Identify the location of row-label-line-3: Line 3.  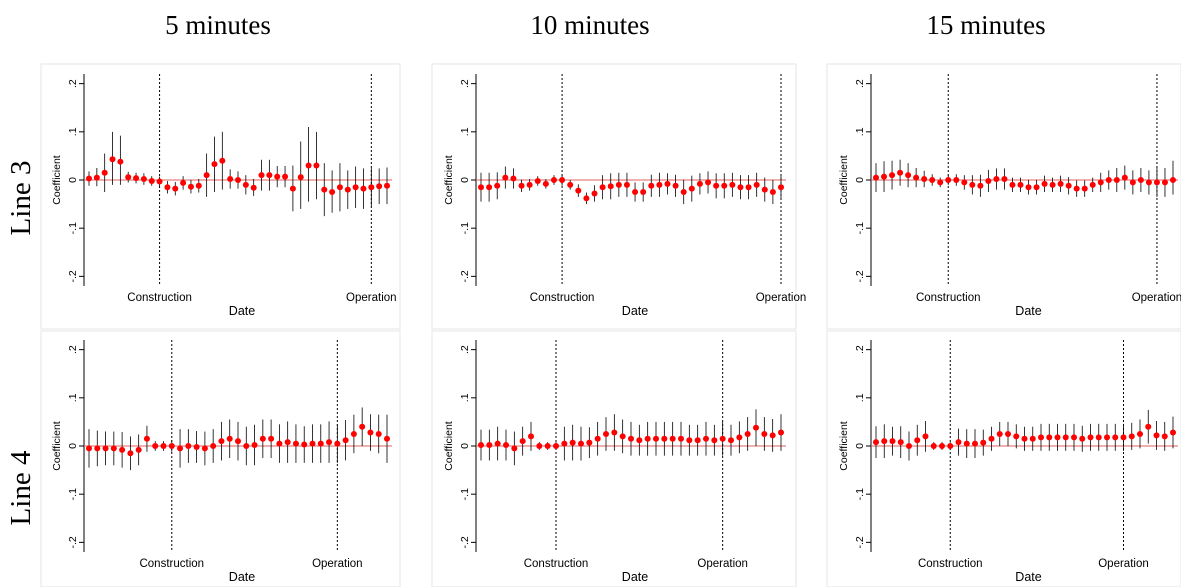
(21, 198).